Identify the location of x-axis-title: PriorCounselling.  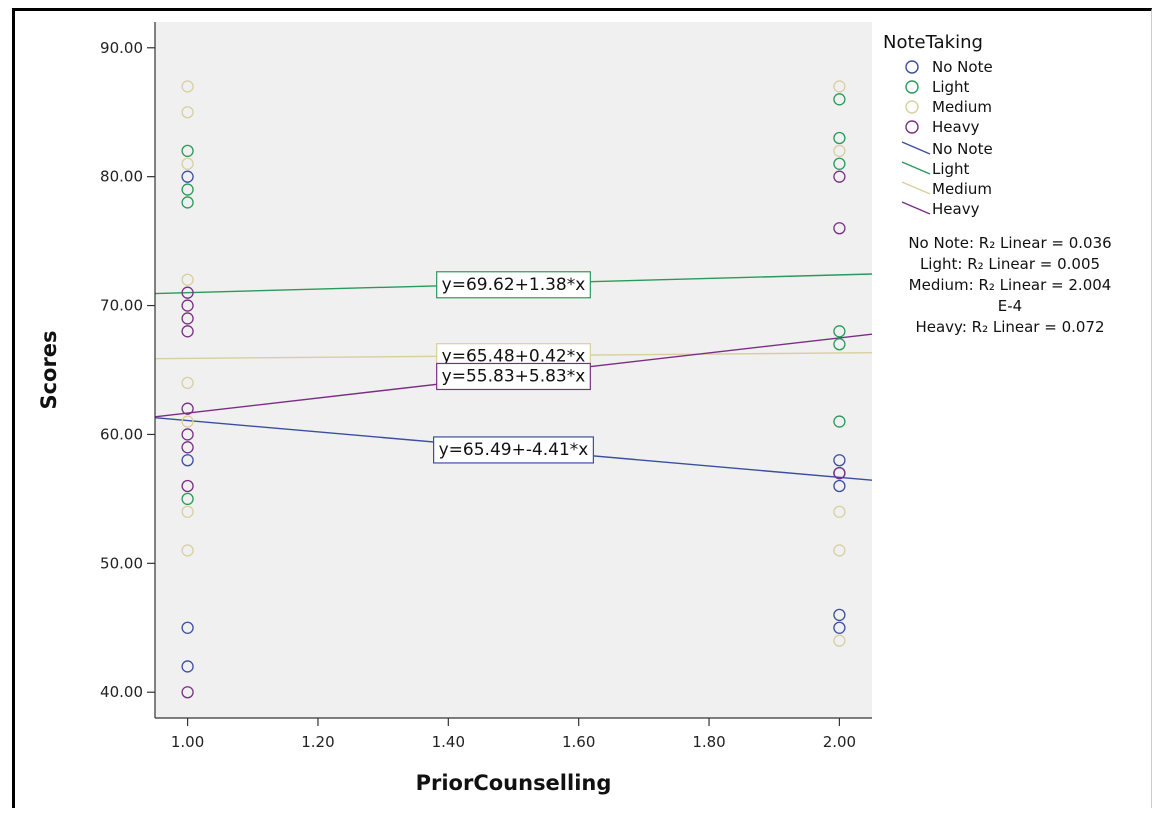
(514, 783).